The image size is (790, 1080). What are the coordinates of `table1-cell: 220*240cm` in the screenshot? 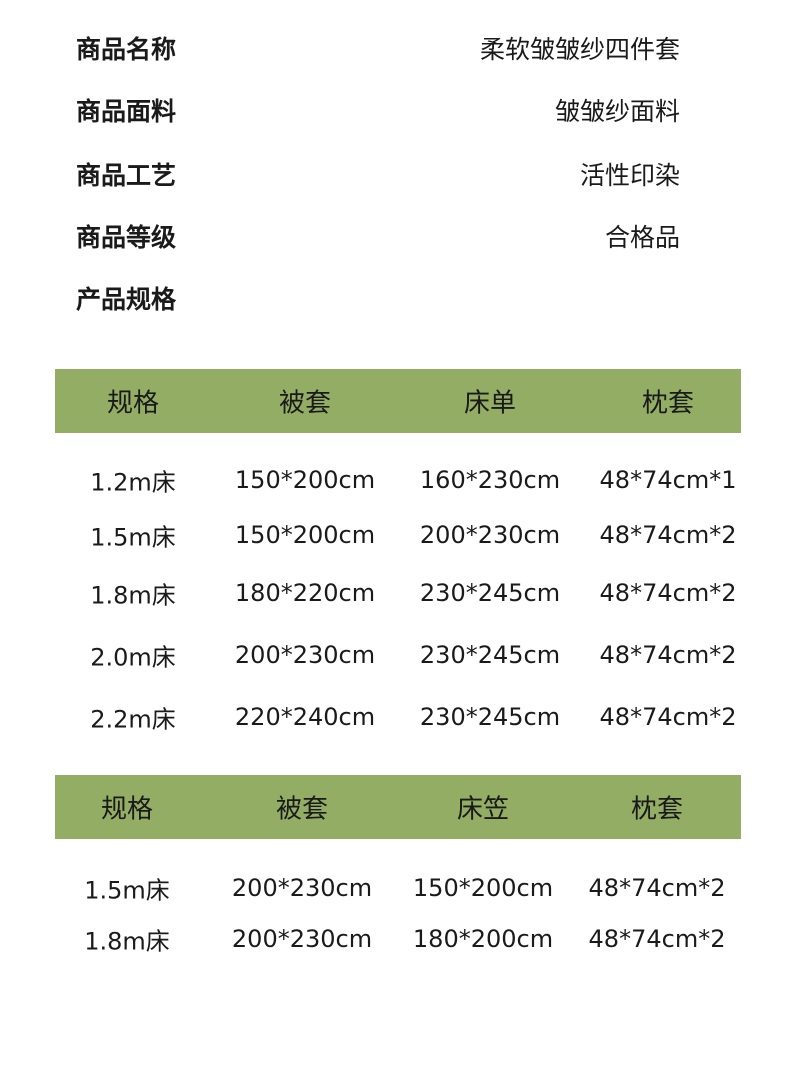 It's located at (305, 717).